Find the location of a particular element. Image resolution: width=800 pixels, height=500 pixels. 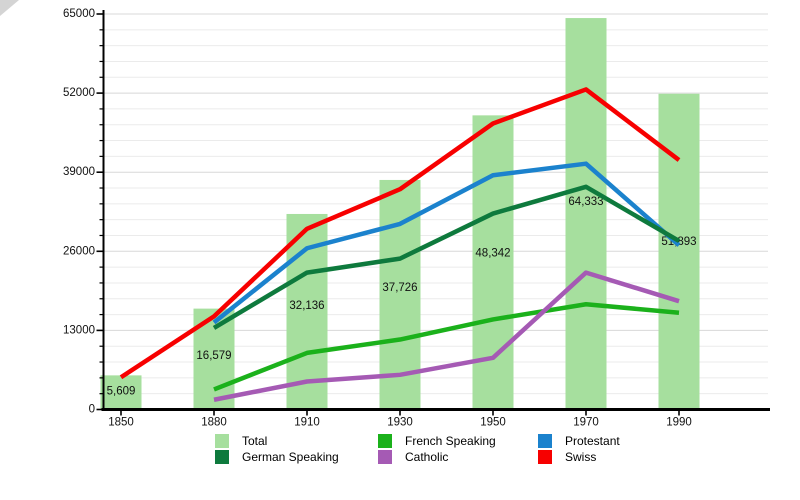

line-french-speaking is located at coordinates (446, 346).